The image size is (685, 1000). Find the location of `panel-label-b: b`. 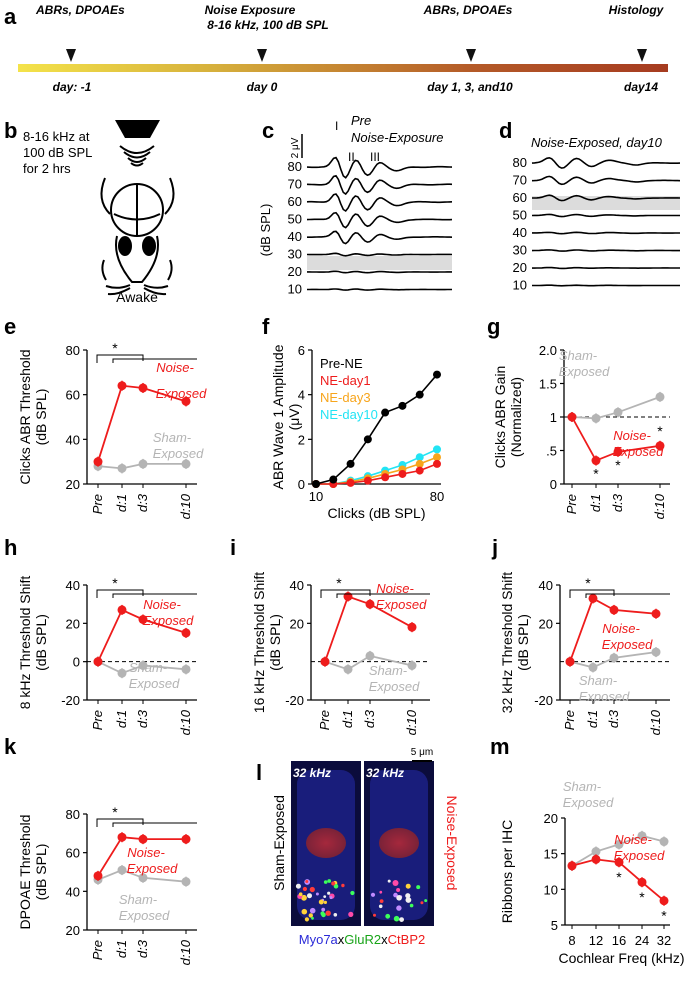

panel-label-b: b is located at coordinates (10, 130).